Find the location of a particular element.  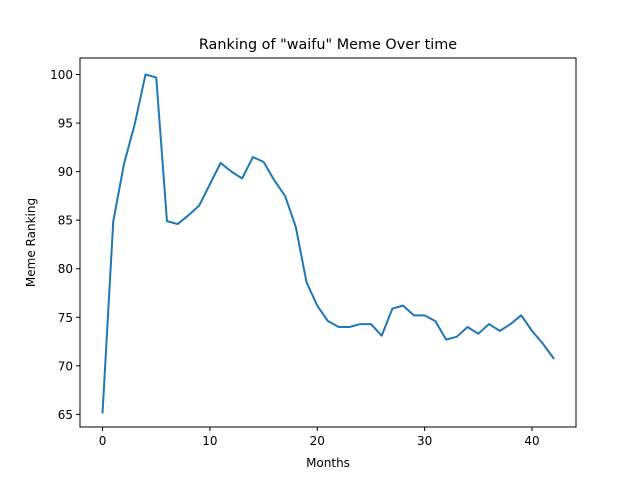

x-tick-label: 10 is located at coordinates (209, 441).